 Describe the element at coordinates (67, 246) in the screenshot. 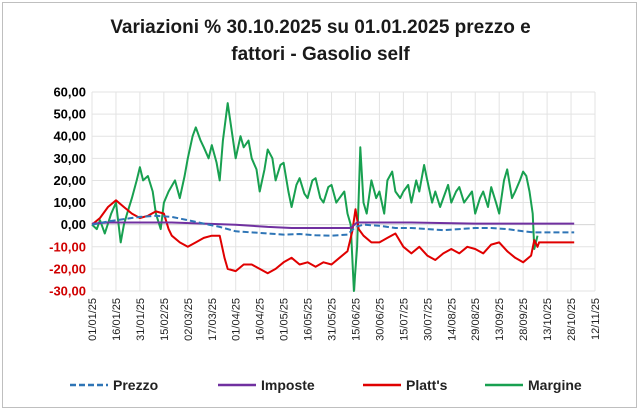

I see `y-tick-label: -10,00` at that location.